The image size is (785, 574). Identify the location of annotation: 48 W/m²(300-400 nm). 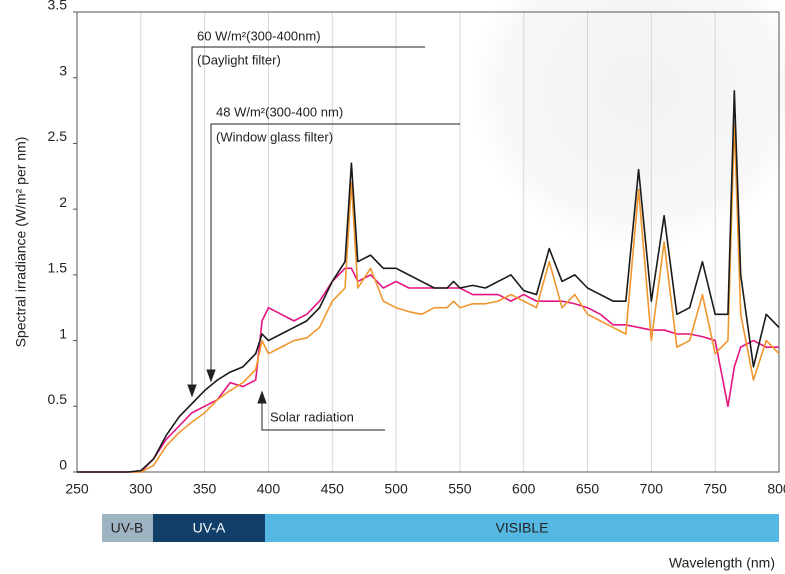
(279, 111).